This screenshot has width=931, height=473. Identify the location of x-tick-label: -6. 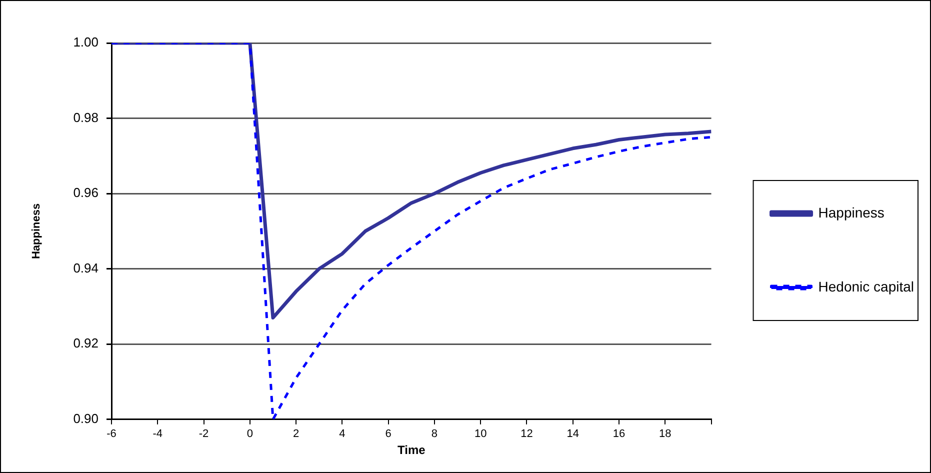
(111, 434).